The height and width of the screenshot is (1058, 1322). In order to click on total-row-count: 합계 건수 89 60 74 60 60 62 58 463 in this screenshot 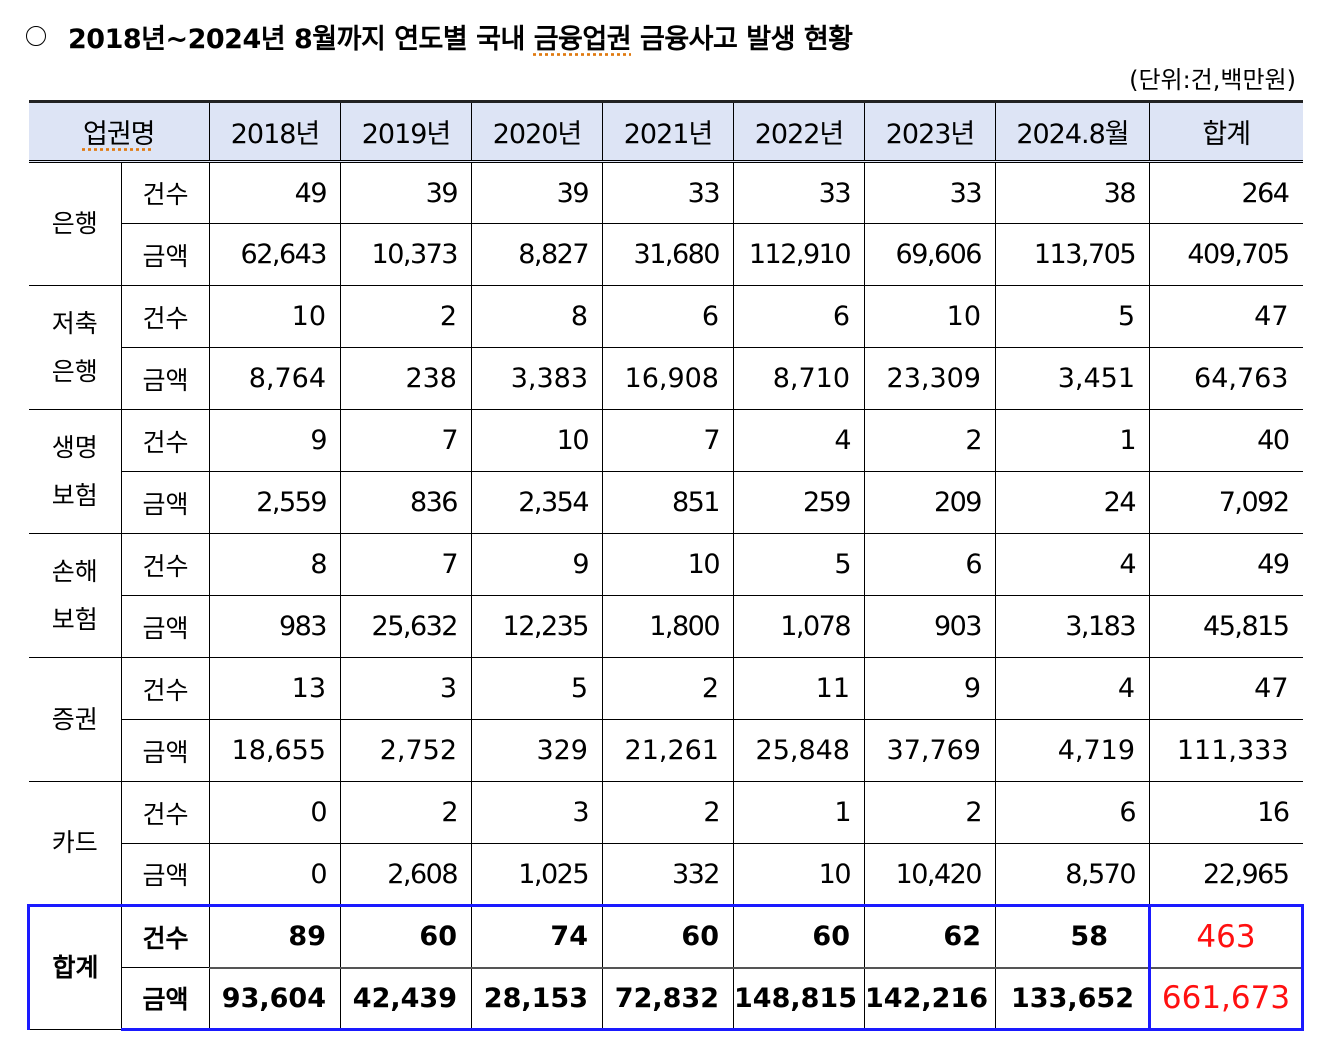, I will do `click(665, 967)`.